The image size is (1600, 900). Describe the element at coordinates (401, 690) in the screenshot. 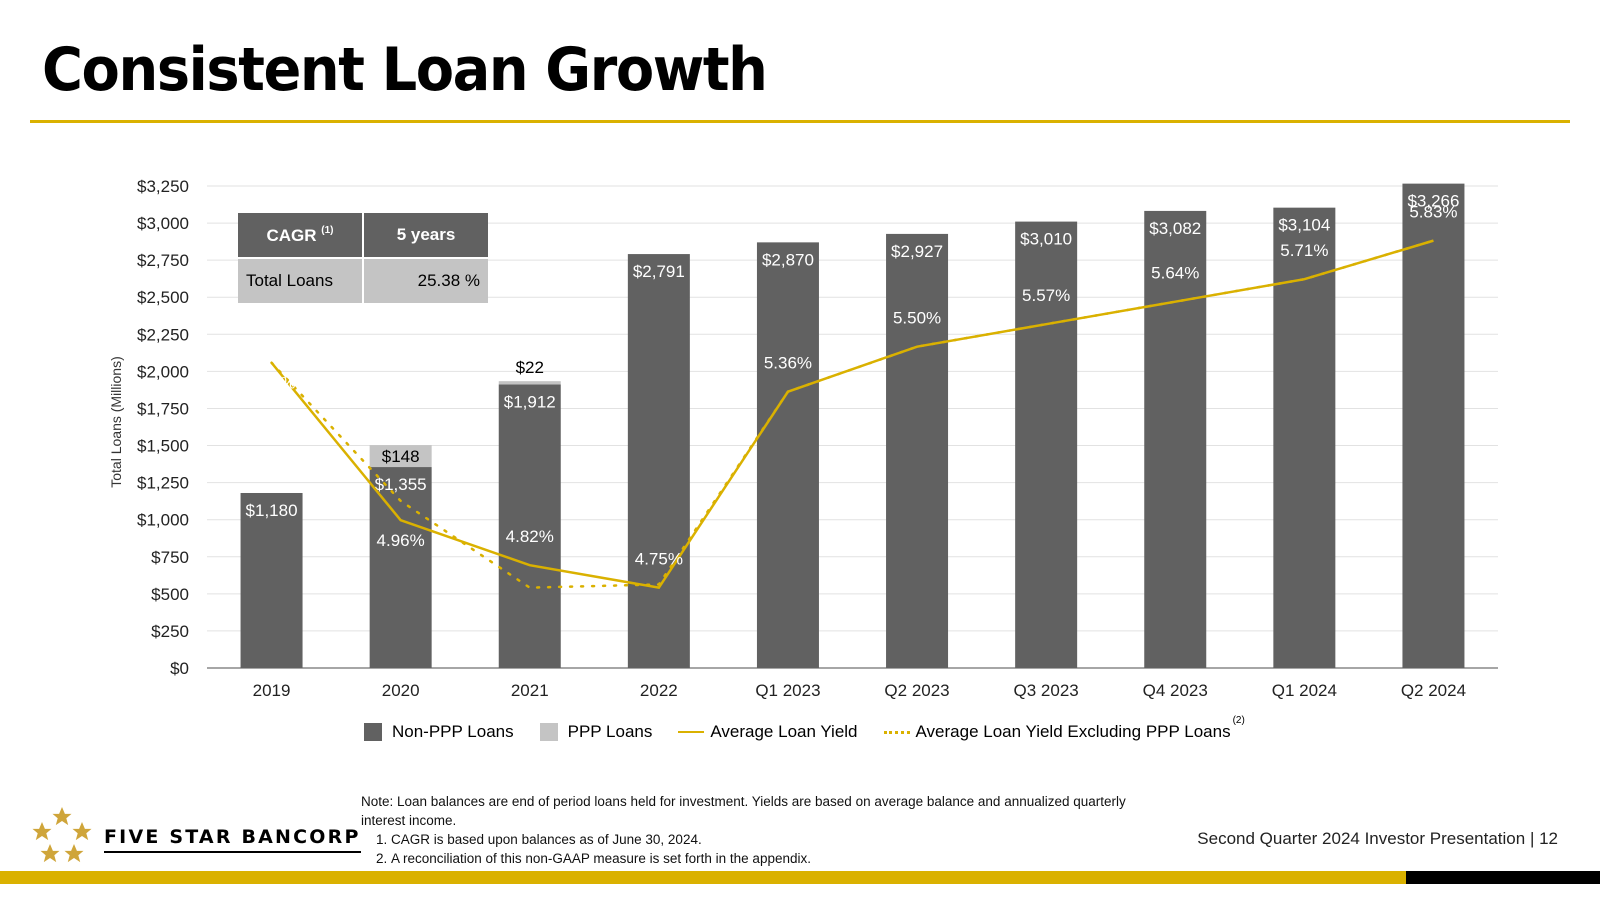

I see `x-tick-label: 2020` at that location.